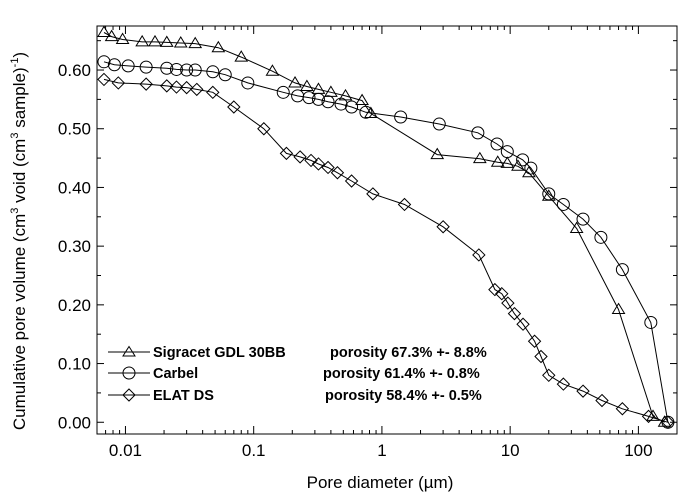 The width and height of the screenshot is (685, 499). Describe the element at coordinates (380, 482) in the screenshot. I see `x-axis-title: Pore diameter (µm)` at that location.